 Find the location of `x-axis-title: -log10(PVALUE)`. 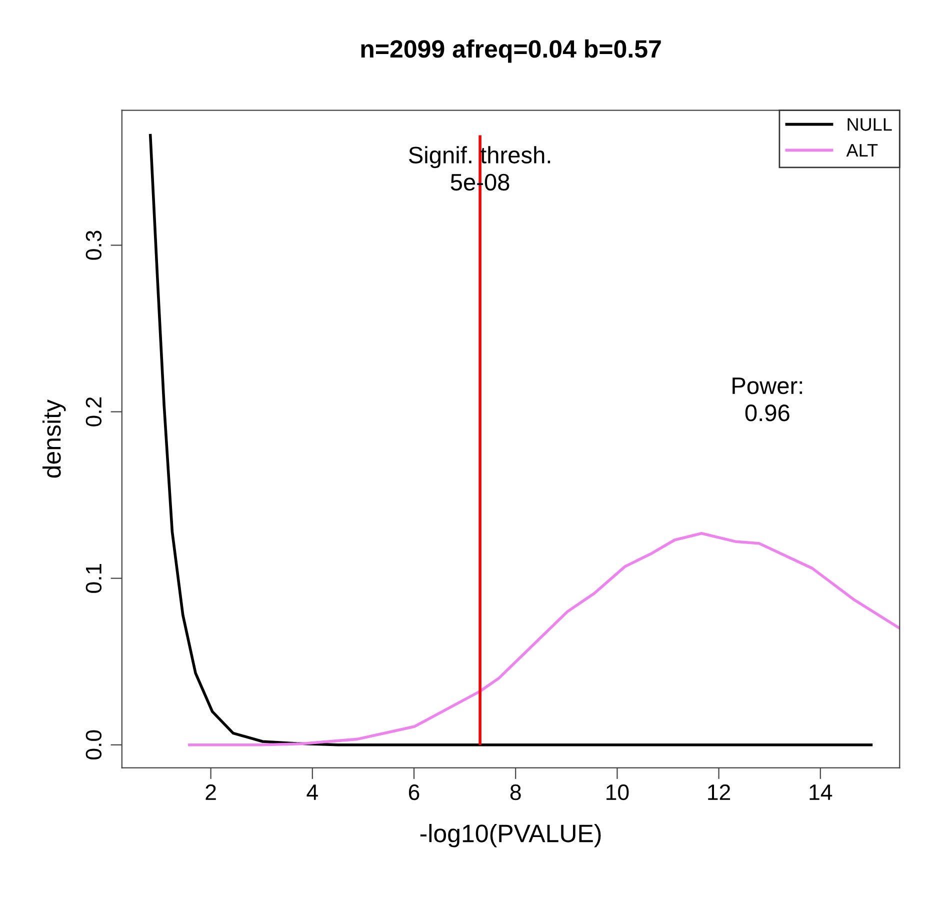

x-axis-title: -log10(PVALUE) is located at coordinates (510, 836).